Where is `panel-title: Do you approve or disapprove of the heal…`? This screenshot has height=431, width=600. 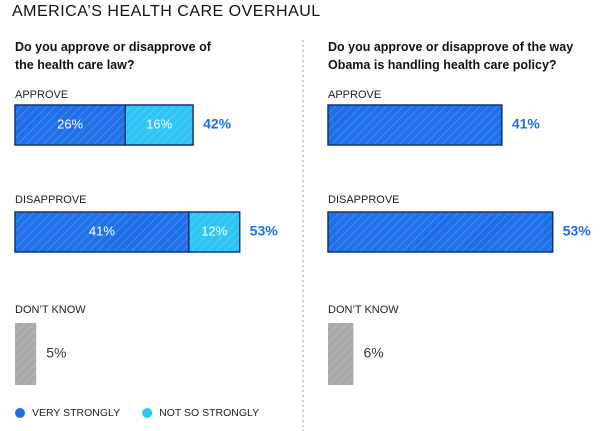 panel-title: Do you approve or disapprove of the heal… is located at coordinates (113, 56).